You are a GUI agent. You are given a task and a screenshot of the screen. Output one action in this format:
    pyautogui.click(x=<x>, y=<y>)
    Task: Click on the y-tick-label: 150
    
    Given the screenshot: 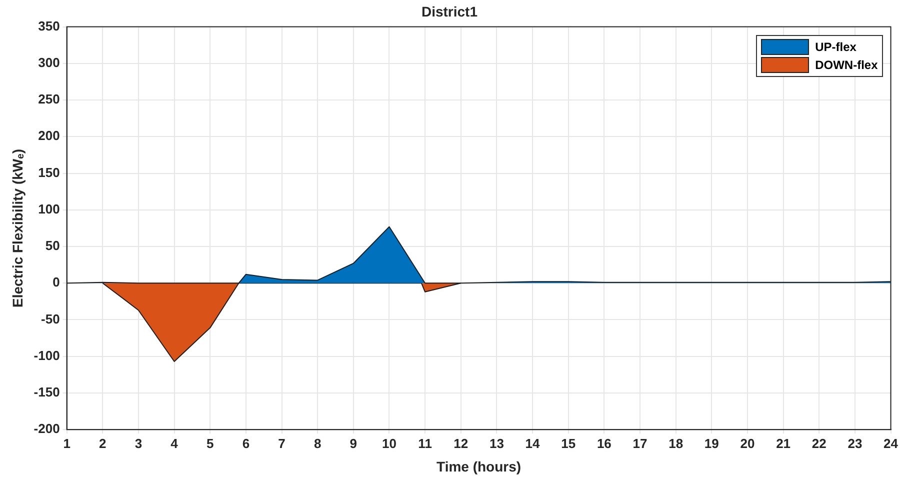 What is the action you would take?
    pyautogui.click(x=49, y=172)
    